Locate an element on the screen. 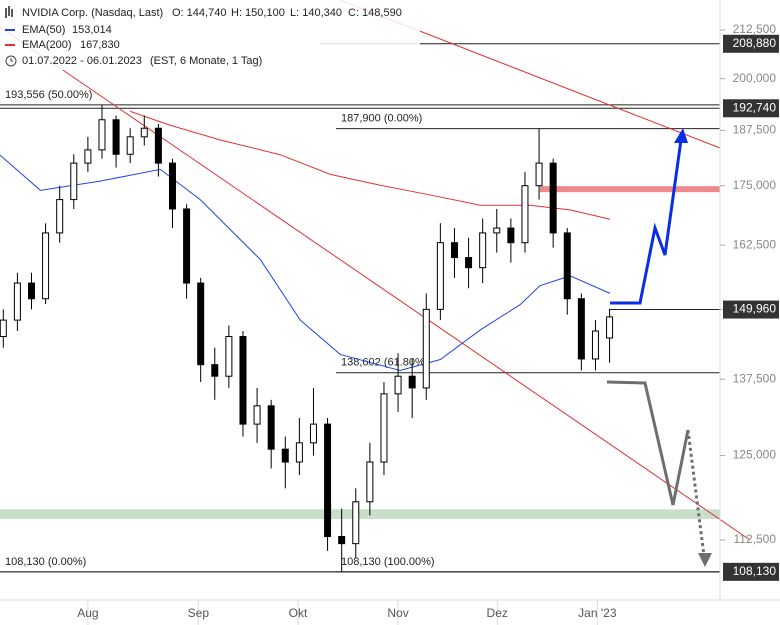 This screenshot has height=625, width=780. fib-label: 193,556 (50.00%) is located at coordinates (48, 95).